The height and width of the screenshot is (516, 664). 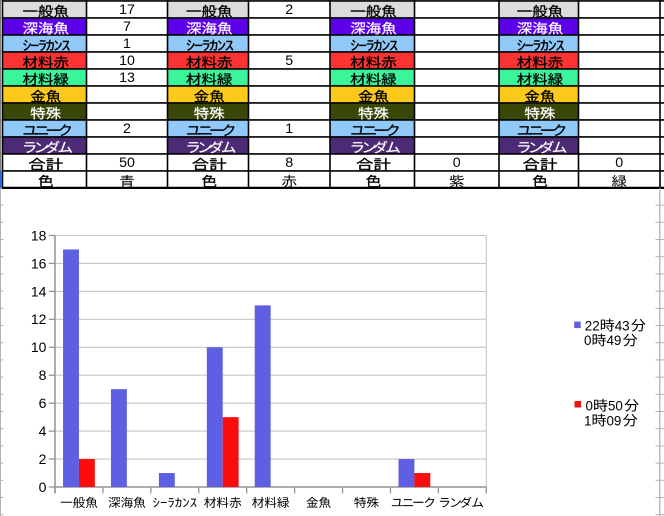 What do you see at coordinates (622, 325) in the screenshot?
I see `svg-text: 43` at bounding box center [622, 325].